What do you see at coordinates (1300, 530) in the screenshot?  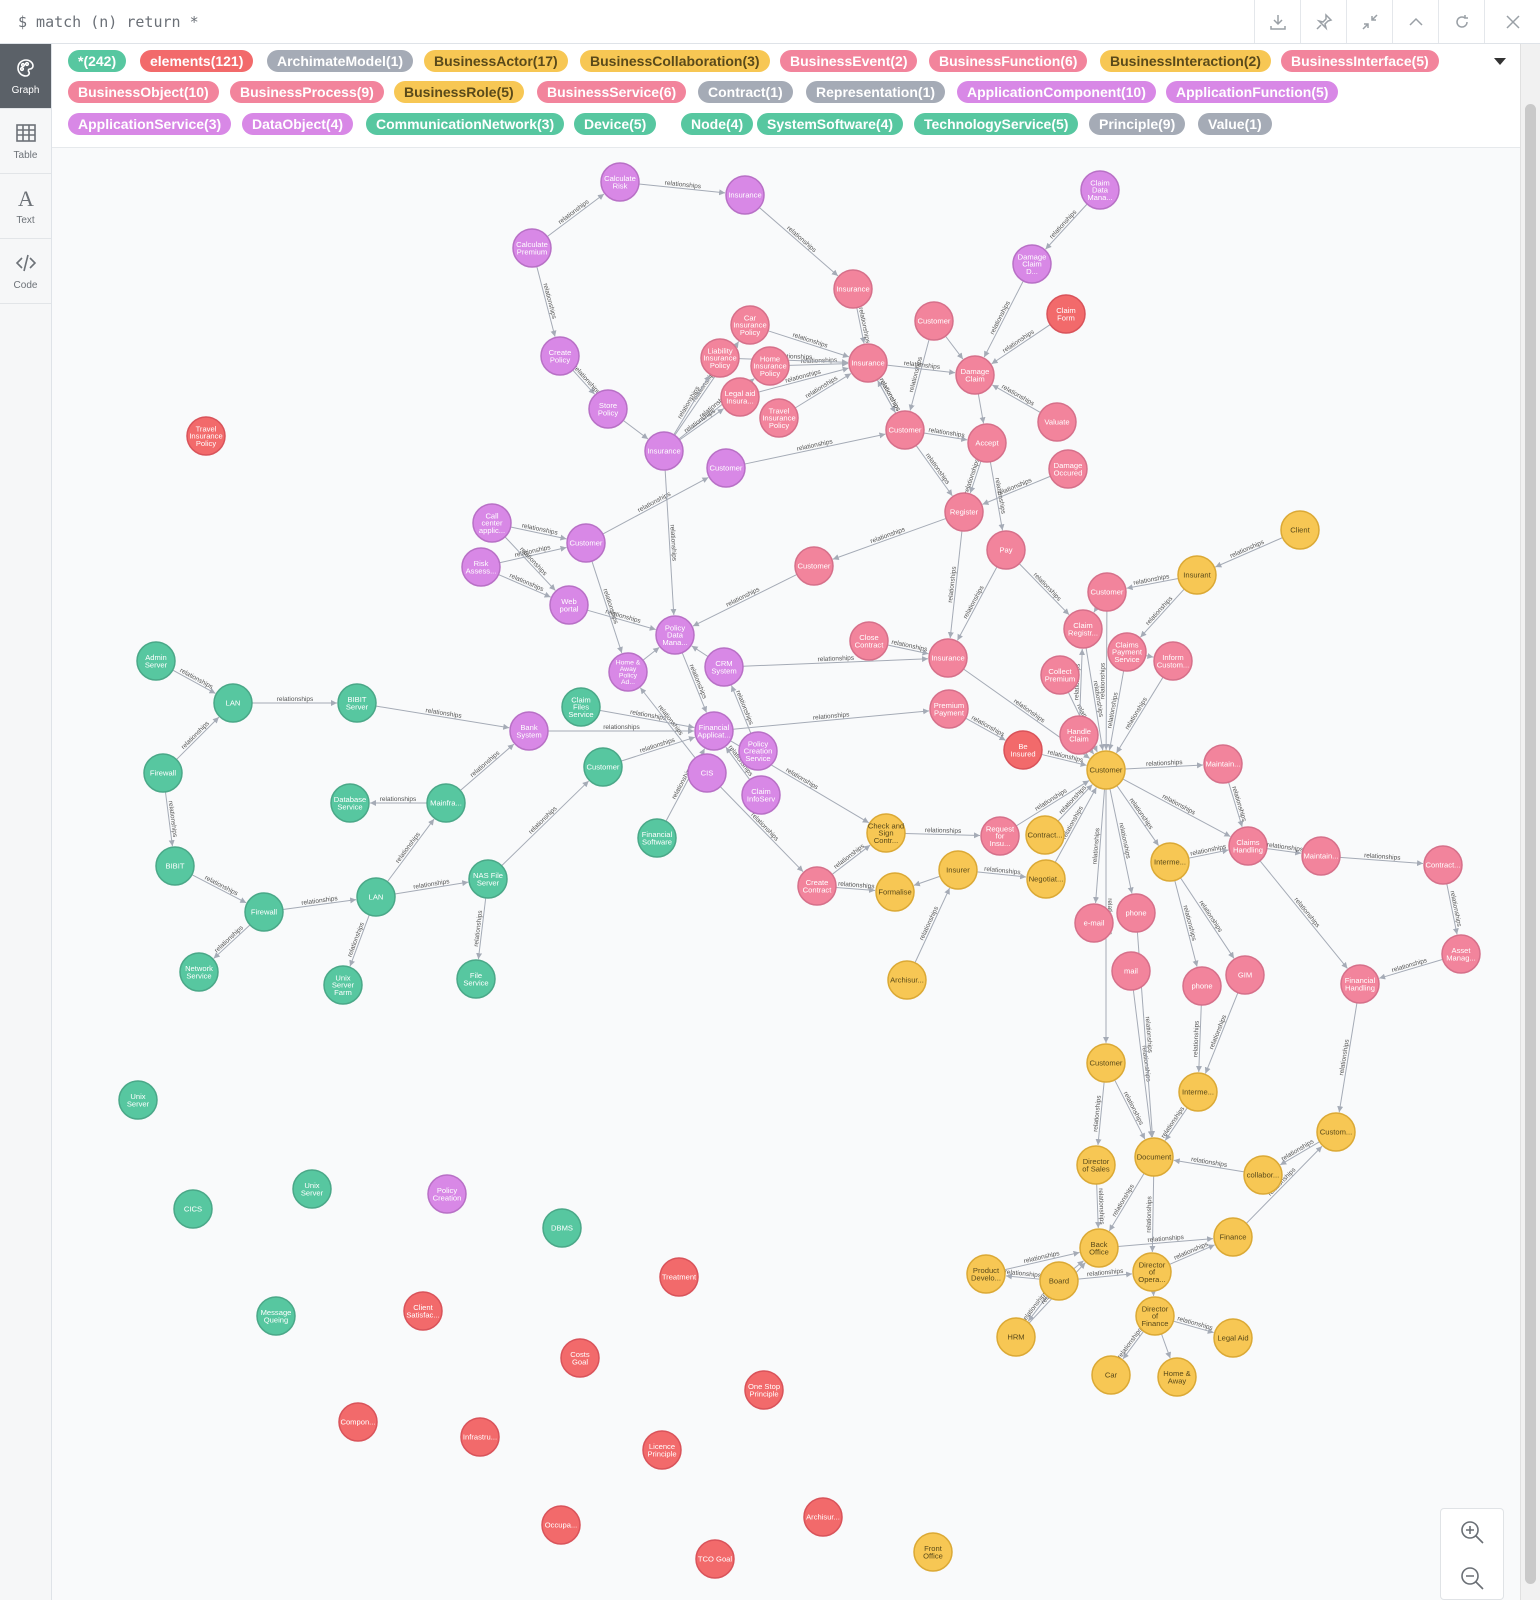 I see `graph-node: Client` at bounding box center [1300, 530].